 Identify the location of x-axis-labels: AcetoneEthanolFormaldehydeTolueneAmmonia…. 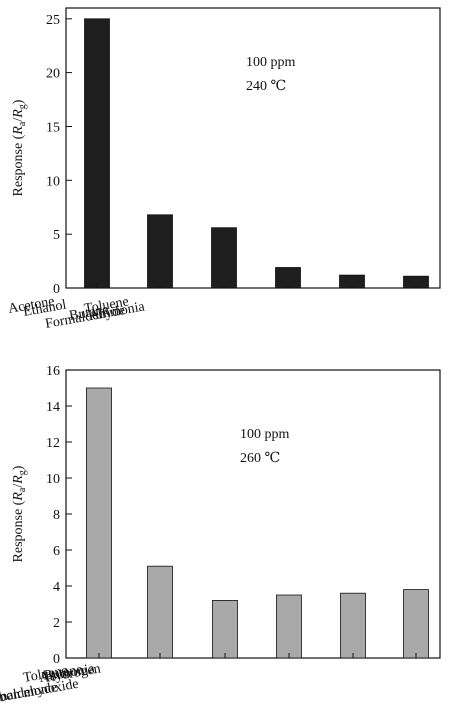
(77, 313).